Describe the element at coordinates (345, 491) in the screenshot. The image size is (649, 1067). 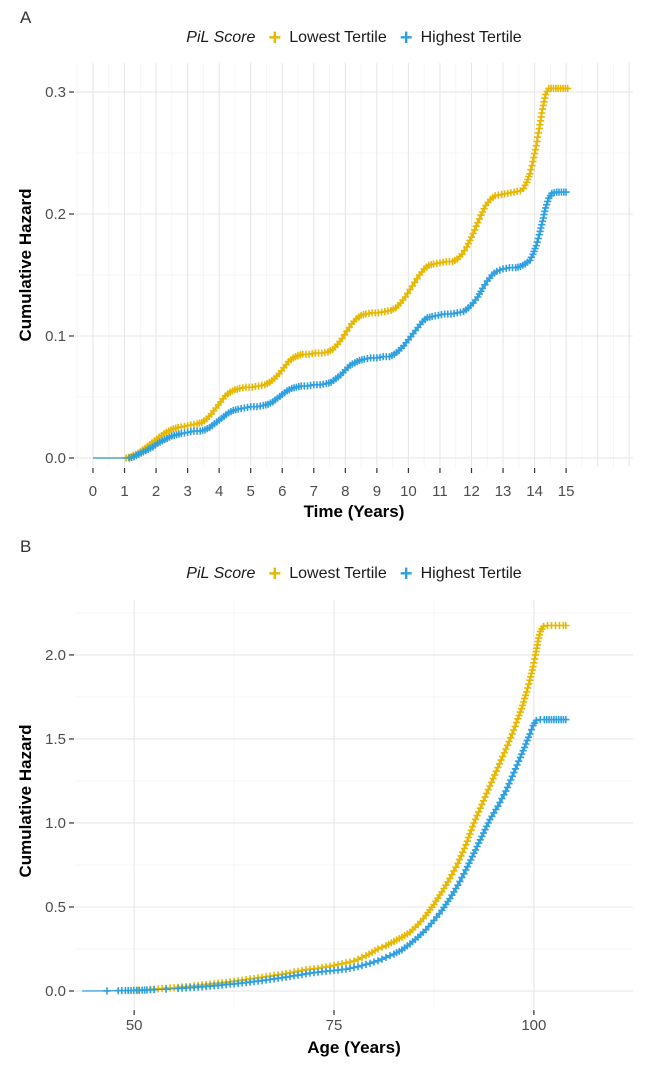
I see `x-tick-label: 8` at that location.